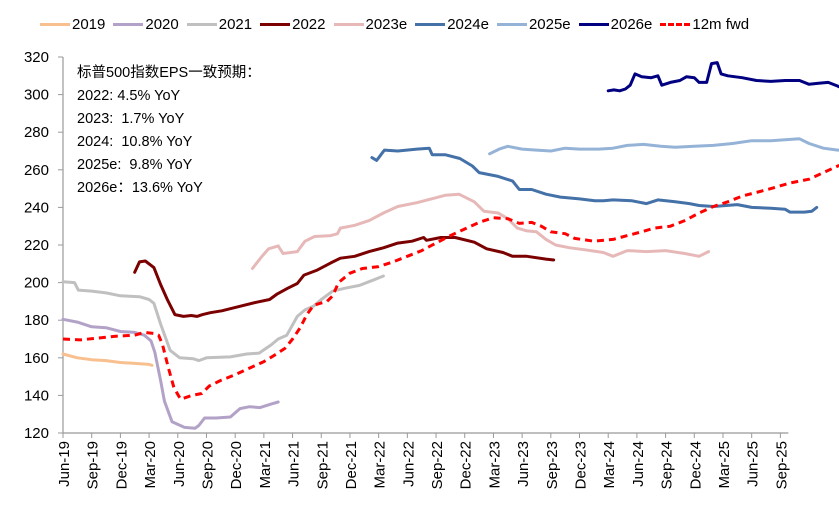 This screenshot has width=839, height=513. Describe the element at coordinates (781, 465) in the screenshot. I see `x-tick-label: Sep-25` at that location.